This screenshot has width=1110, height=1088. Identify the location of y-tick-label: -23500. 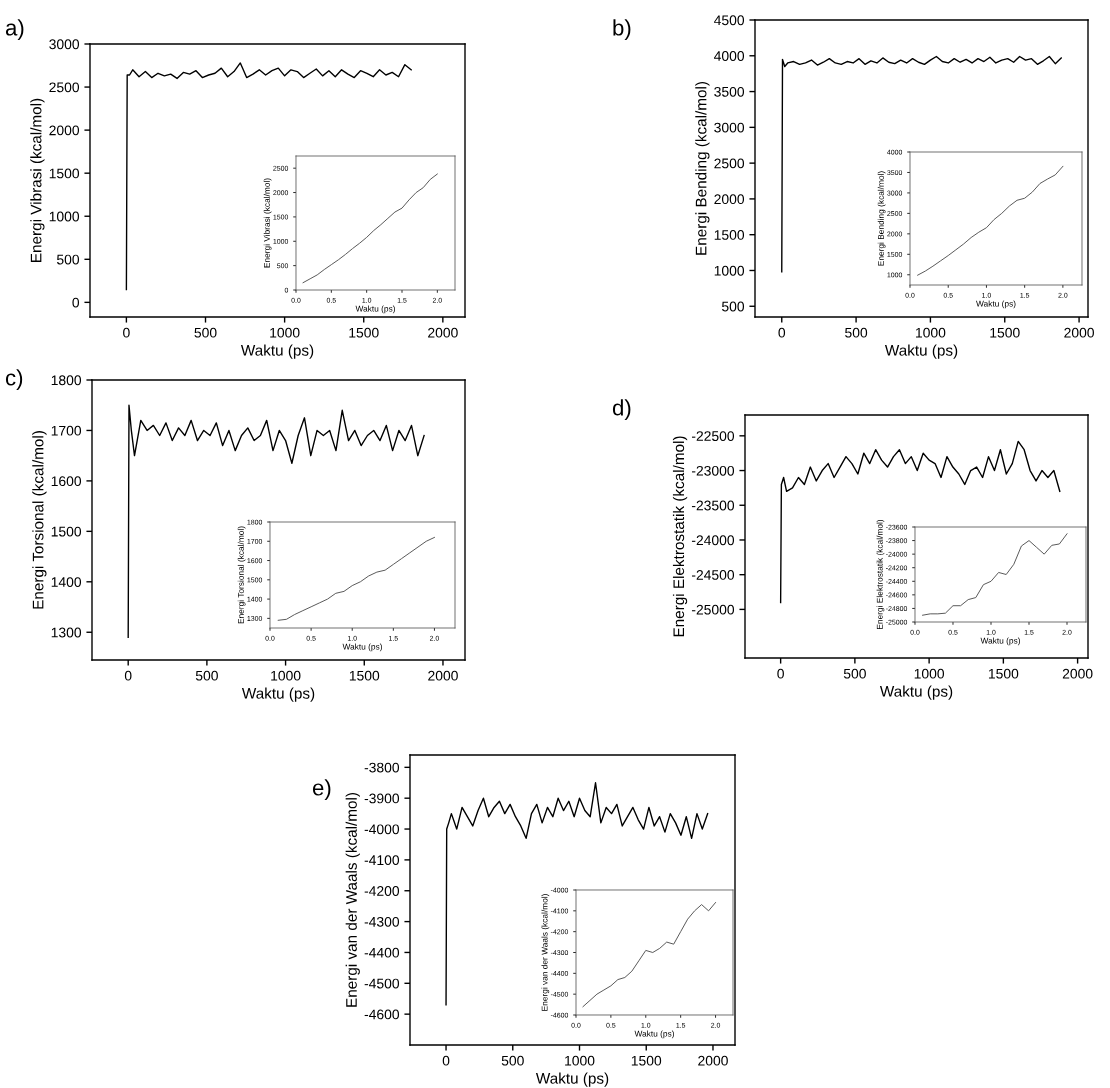
(713, 505).